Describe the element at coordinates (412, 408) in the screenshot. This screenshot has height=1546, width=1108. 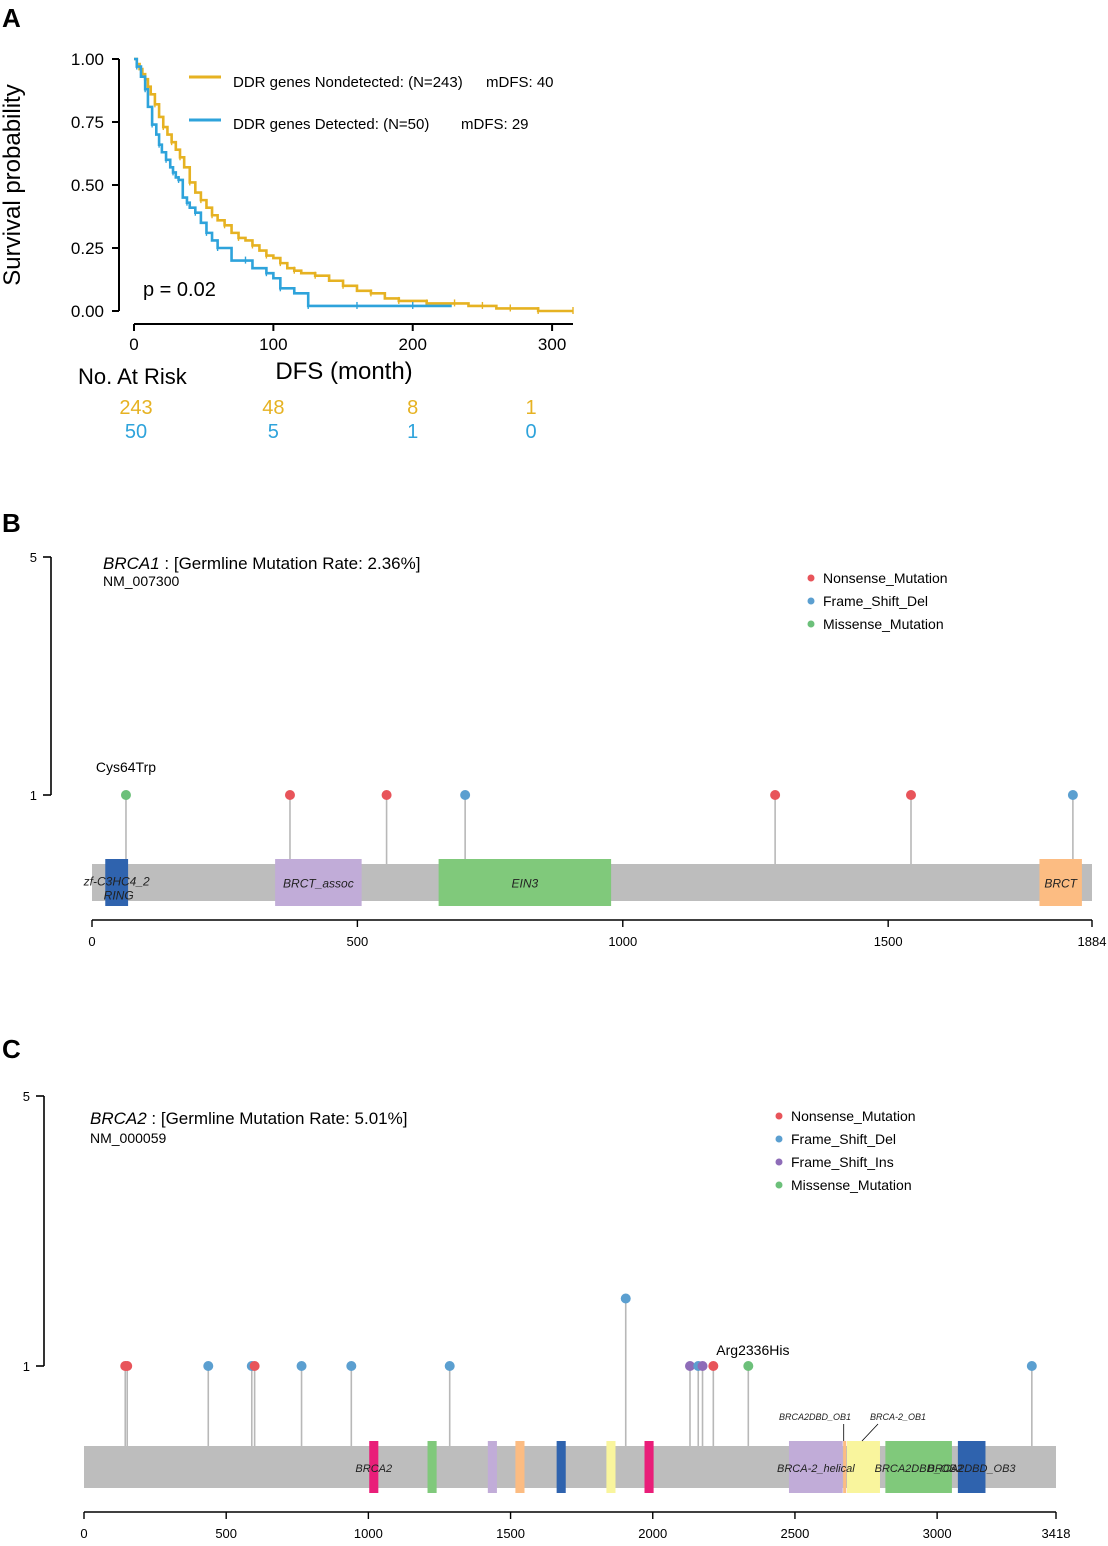
I see `risk-table-cell: 8` at that location.